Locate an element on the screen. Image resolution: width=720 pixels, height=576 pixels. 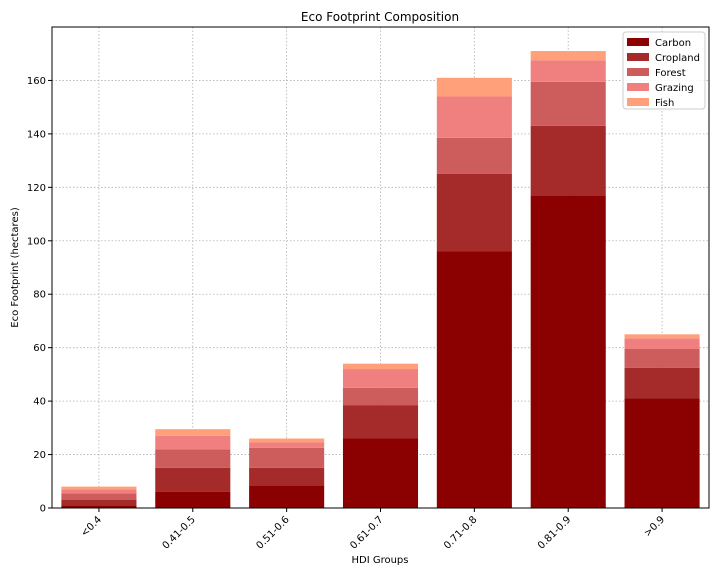
legend-label: Fish is located at coordinates (664, 103).